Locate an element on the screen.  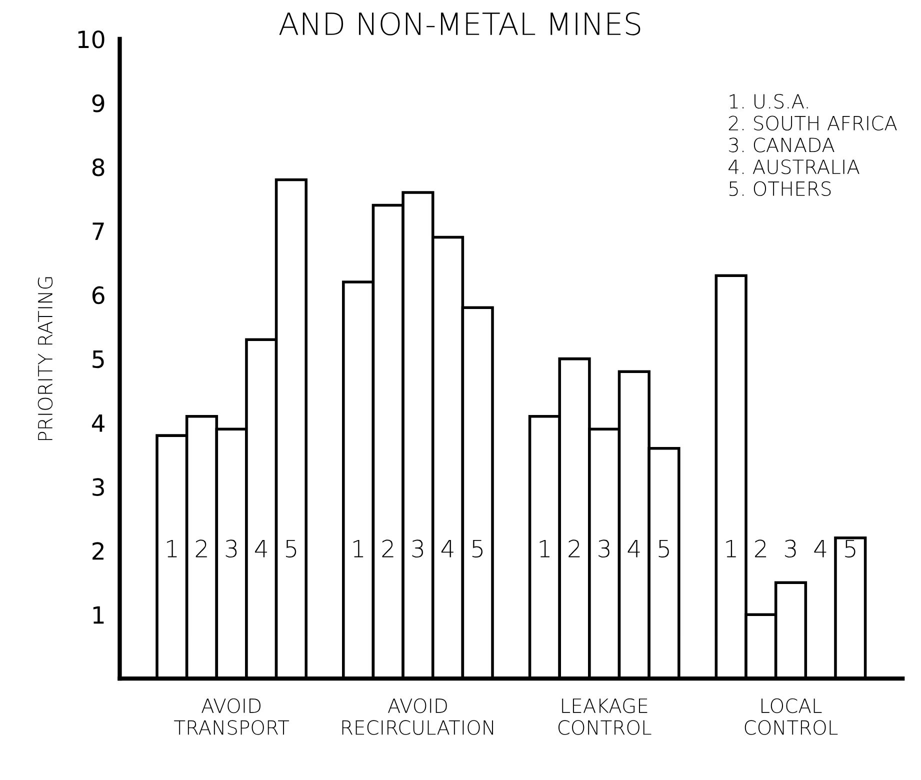
series-label: 5 is located at coordinates (850, 549).